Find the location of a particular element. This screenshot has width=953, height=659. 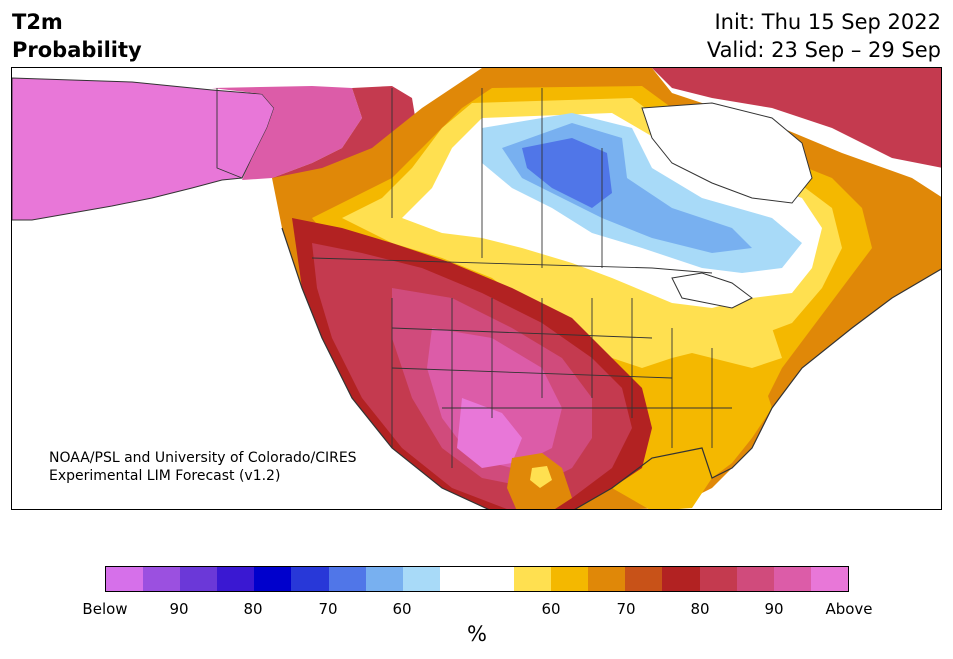

colorbar-tick-2: 80 is located at coordinates (253, 609).